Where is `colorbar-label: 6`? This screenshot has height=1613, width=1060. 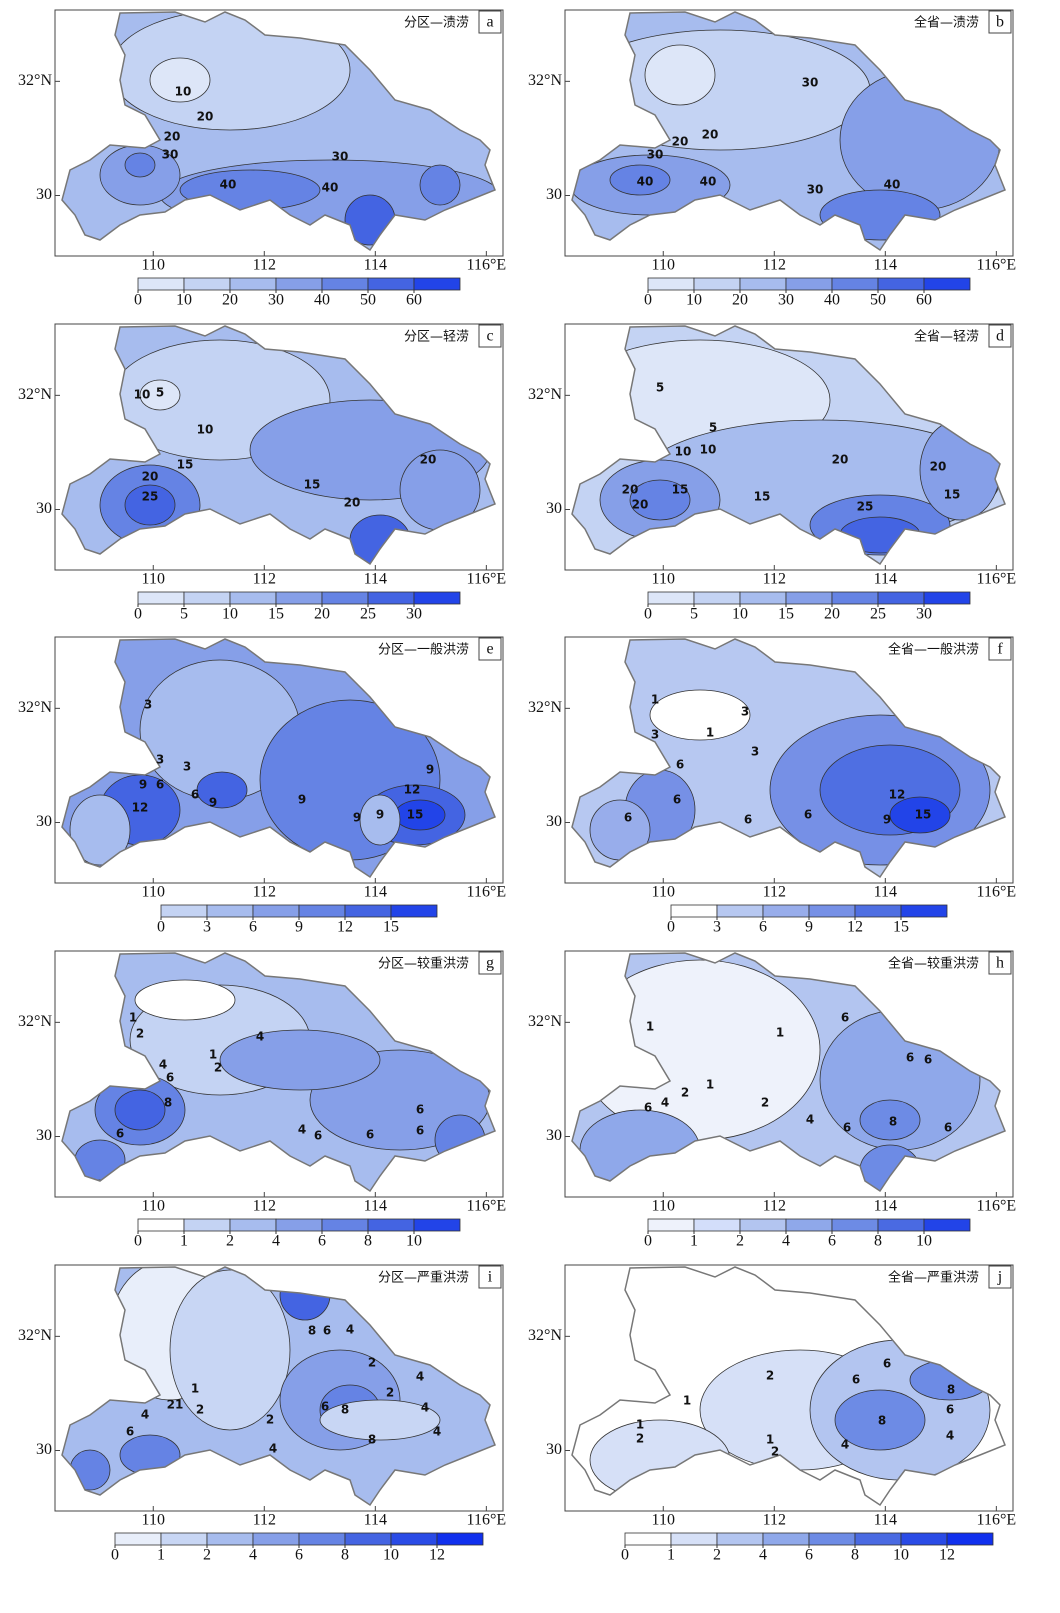 colorbar-label: 6 is located at coordinates (253, 927).